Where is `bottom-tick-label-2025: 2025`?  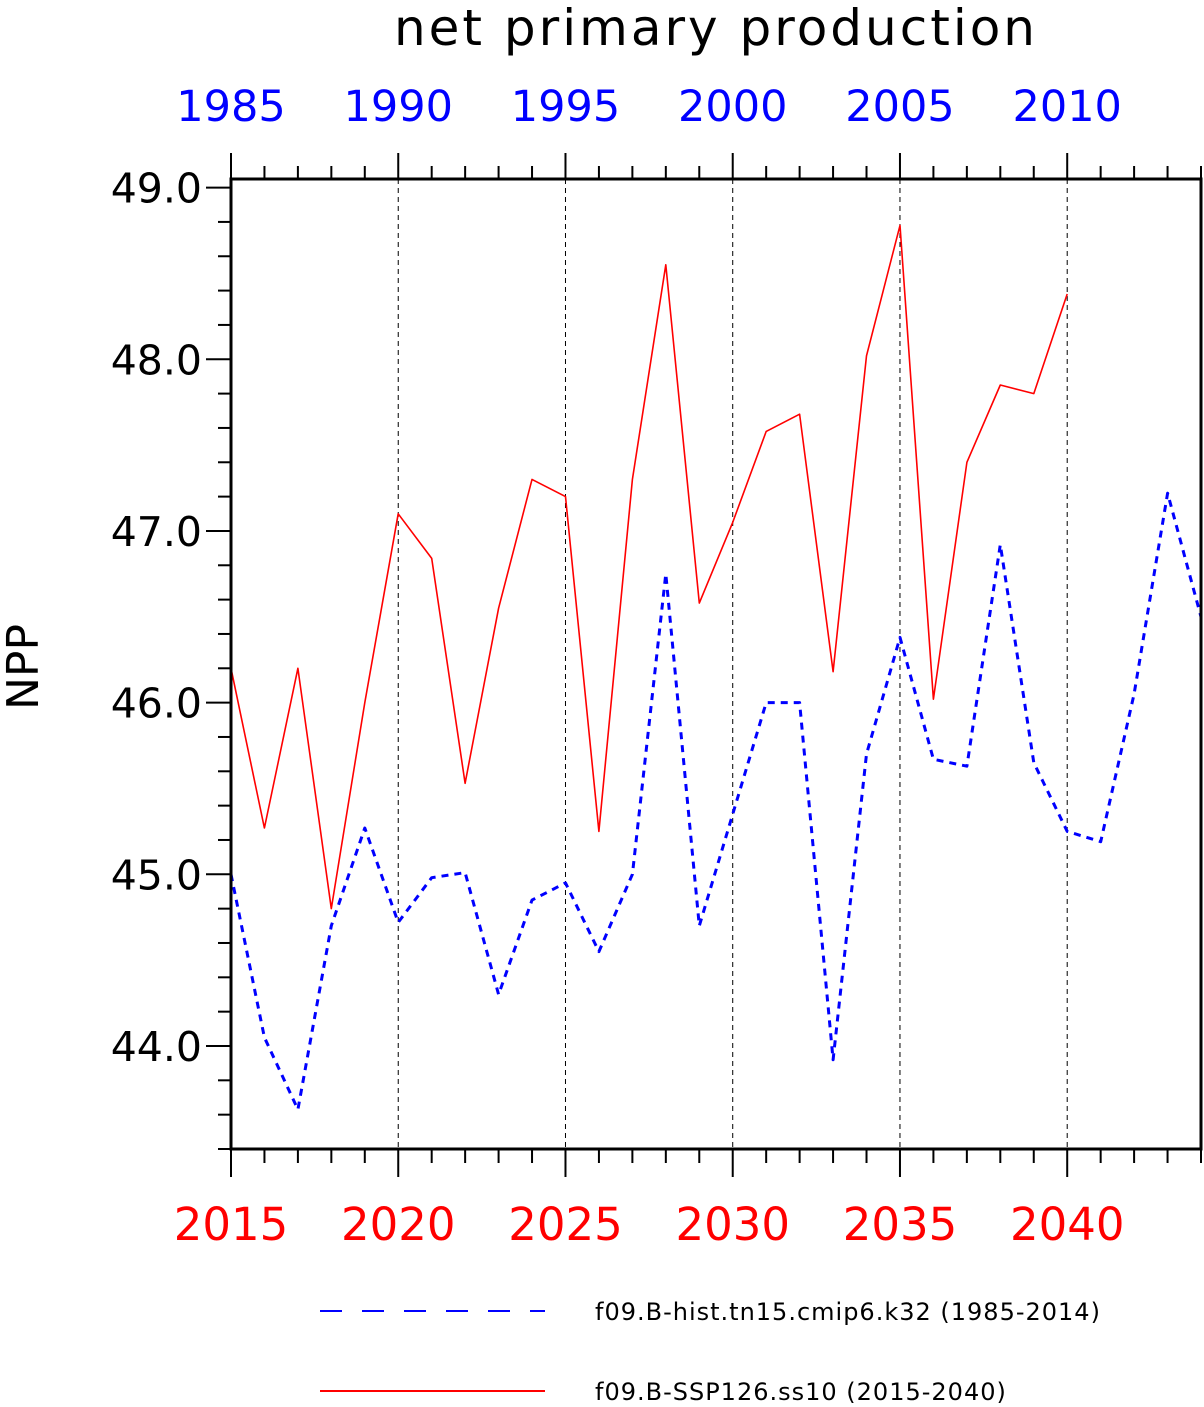 bottom-tick-label-2025: 2025 is located at coordinates (565, 1224).